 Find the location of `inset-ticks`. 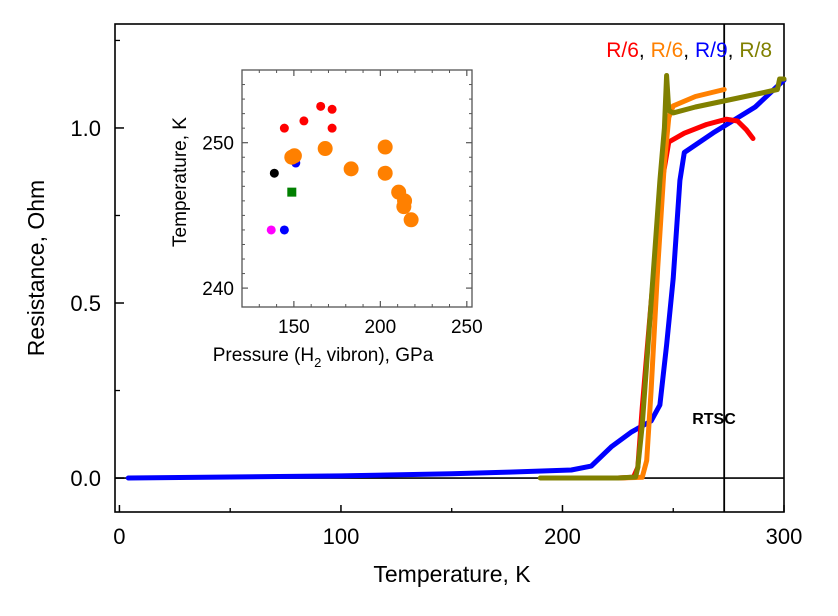

inset-ticks is located at coordinates (357, 188).